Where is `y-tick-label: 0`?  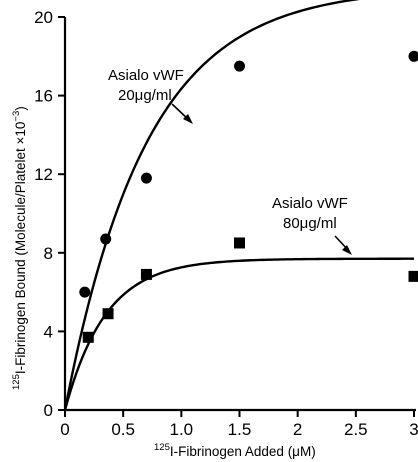
y-tick-label: 0 is located at coordinates (48, 410).